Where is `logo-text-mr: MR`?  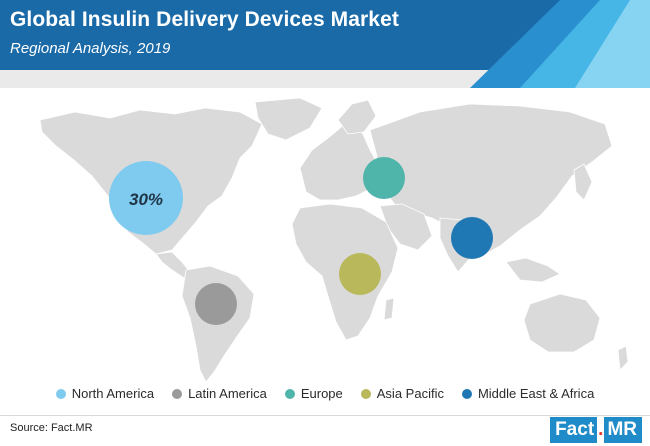
logo-text-mr: MR is located at coordinates (623, 430).